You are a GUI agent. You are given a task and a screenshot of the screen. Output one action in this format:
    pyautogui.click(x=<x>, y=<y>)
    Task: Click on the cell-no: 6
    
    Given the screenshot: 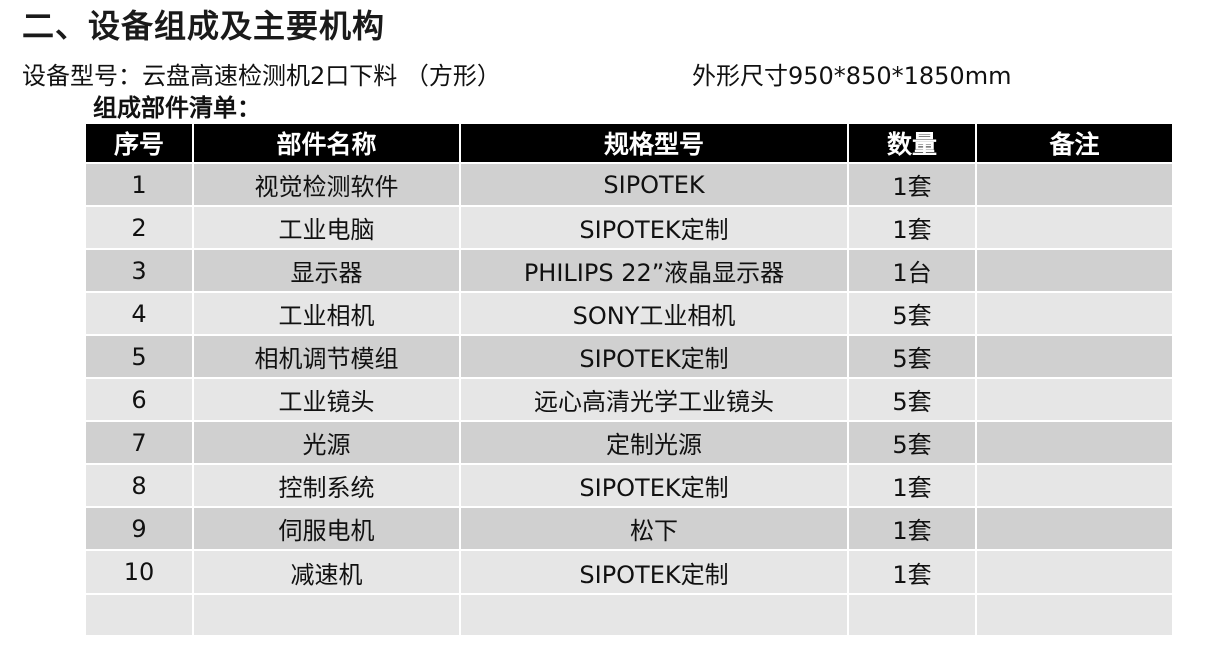 What is the action you would take?
    pyautogui.click(x=140, y=400)
    